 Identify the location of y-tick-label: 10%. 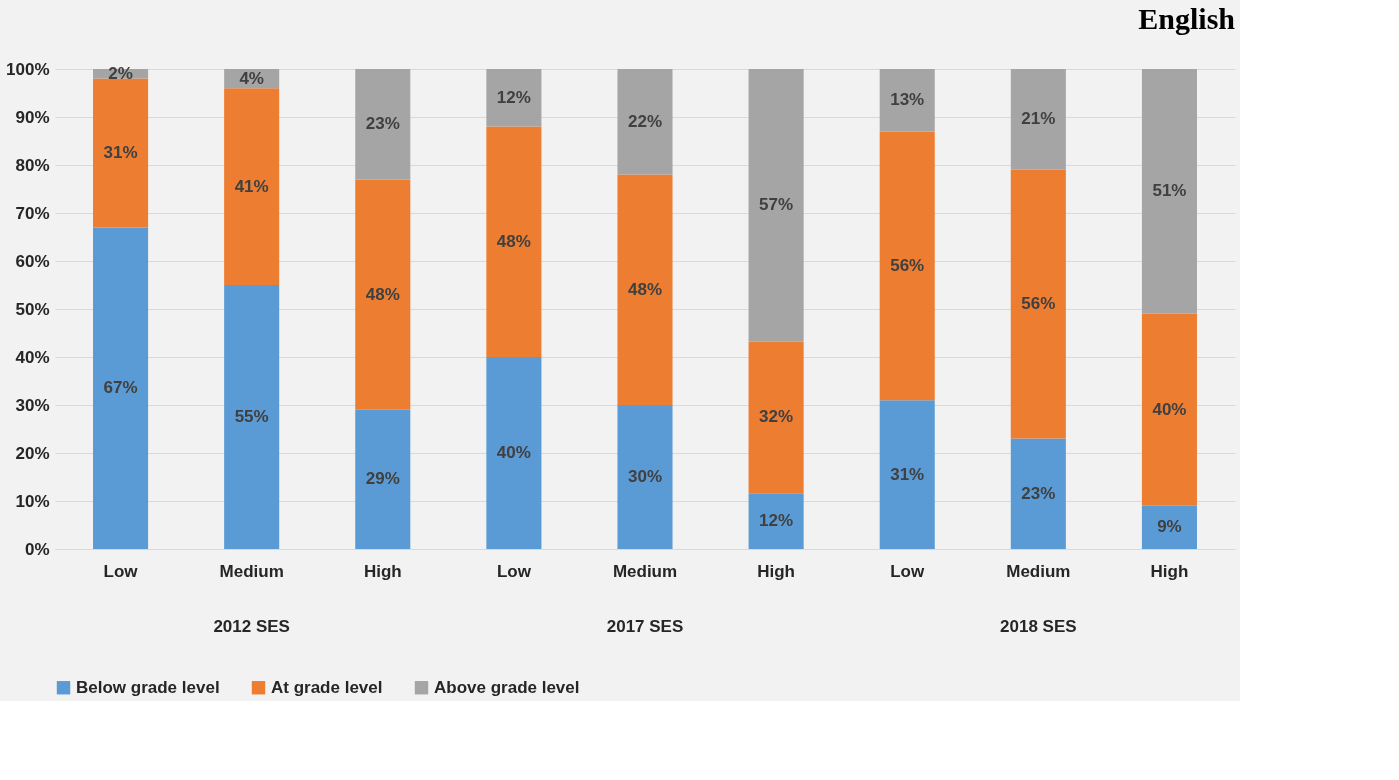
(32, 501).